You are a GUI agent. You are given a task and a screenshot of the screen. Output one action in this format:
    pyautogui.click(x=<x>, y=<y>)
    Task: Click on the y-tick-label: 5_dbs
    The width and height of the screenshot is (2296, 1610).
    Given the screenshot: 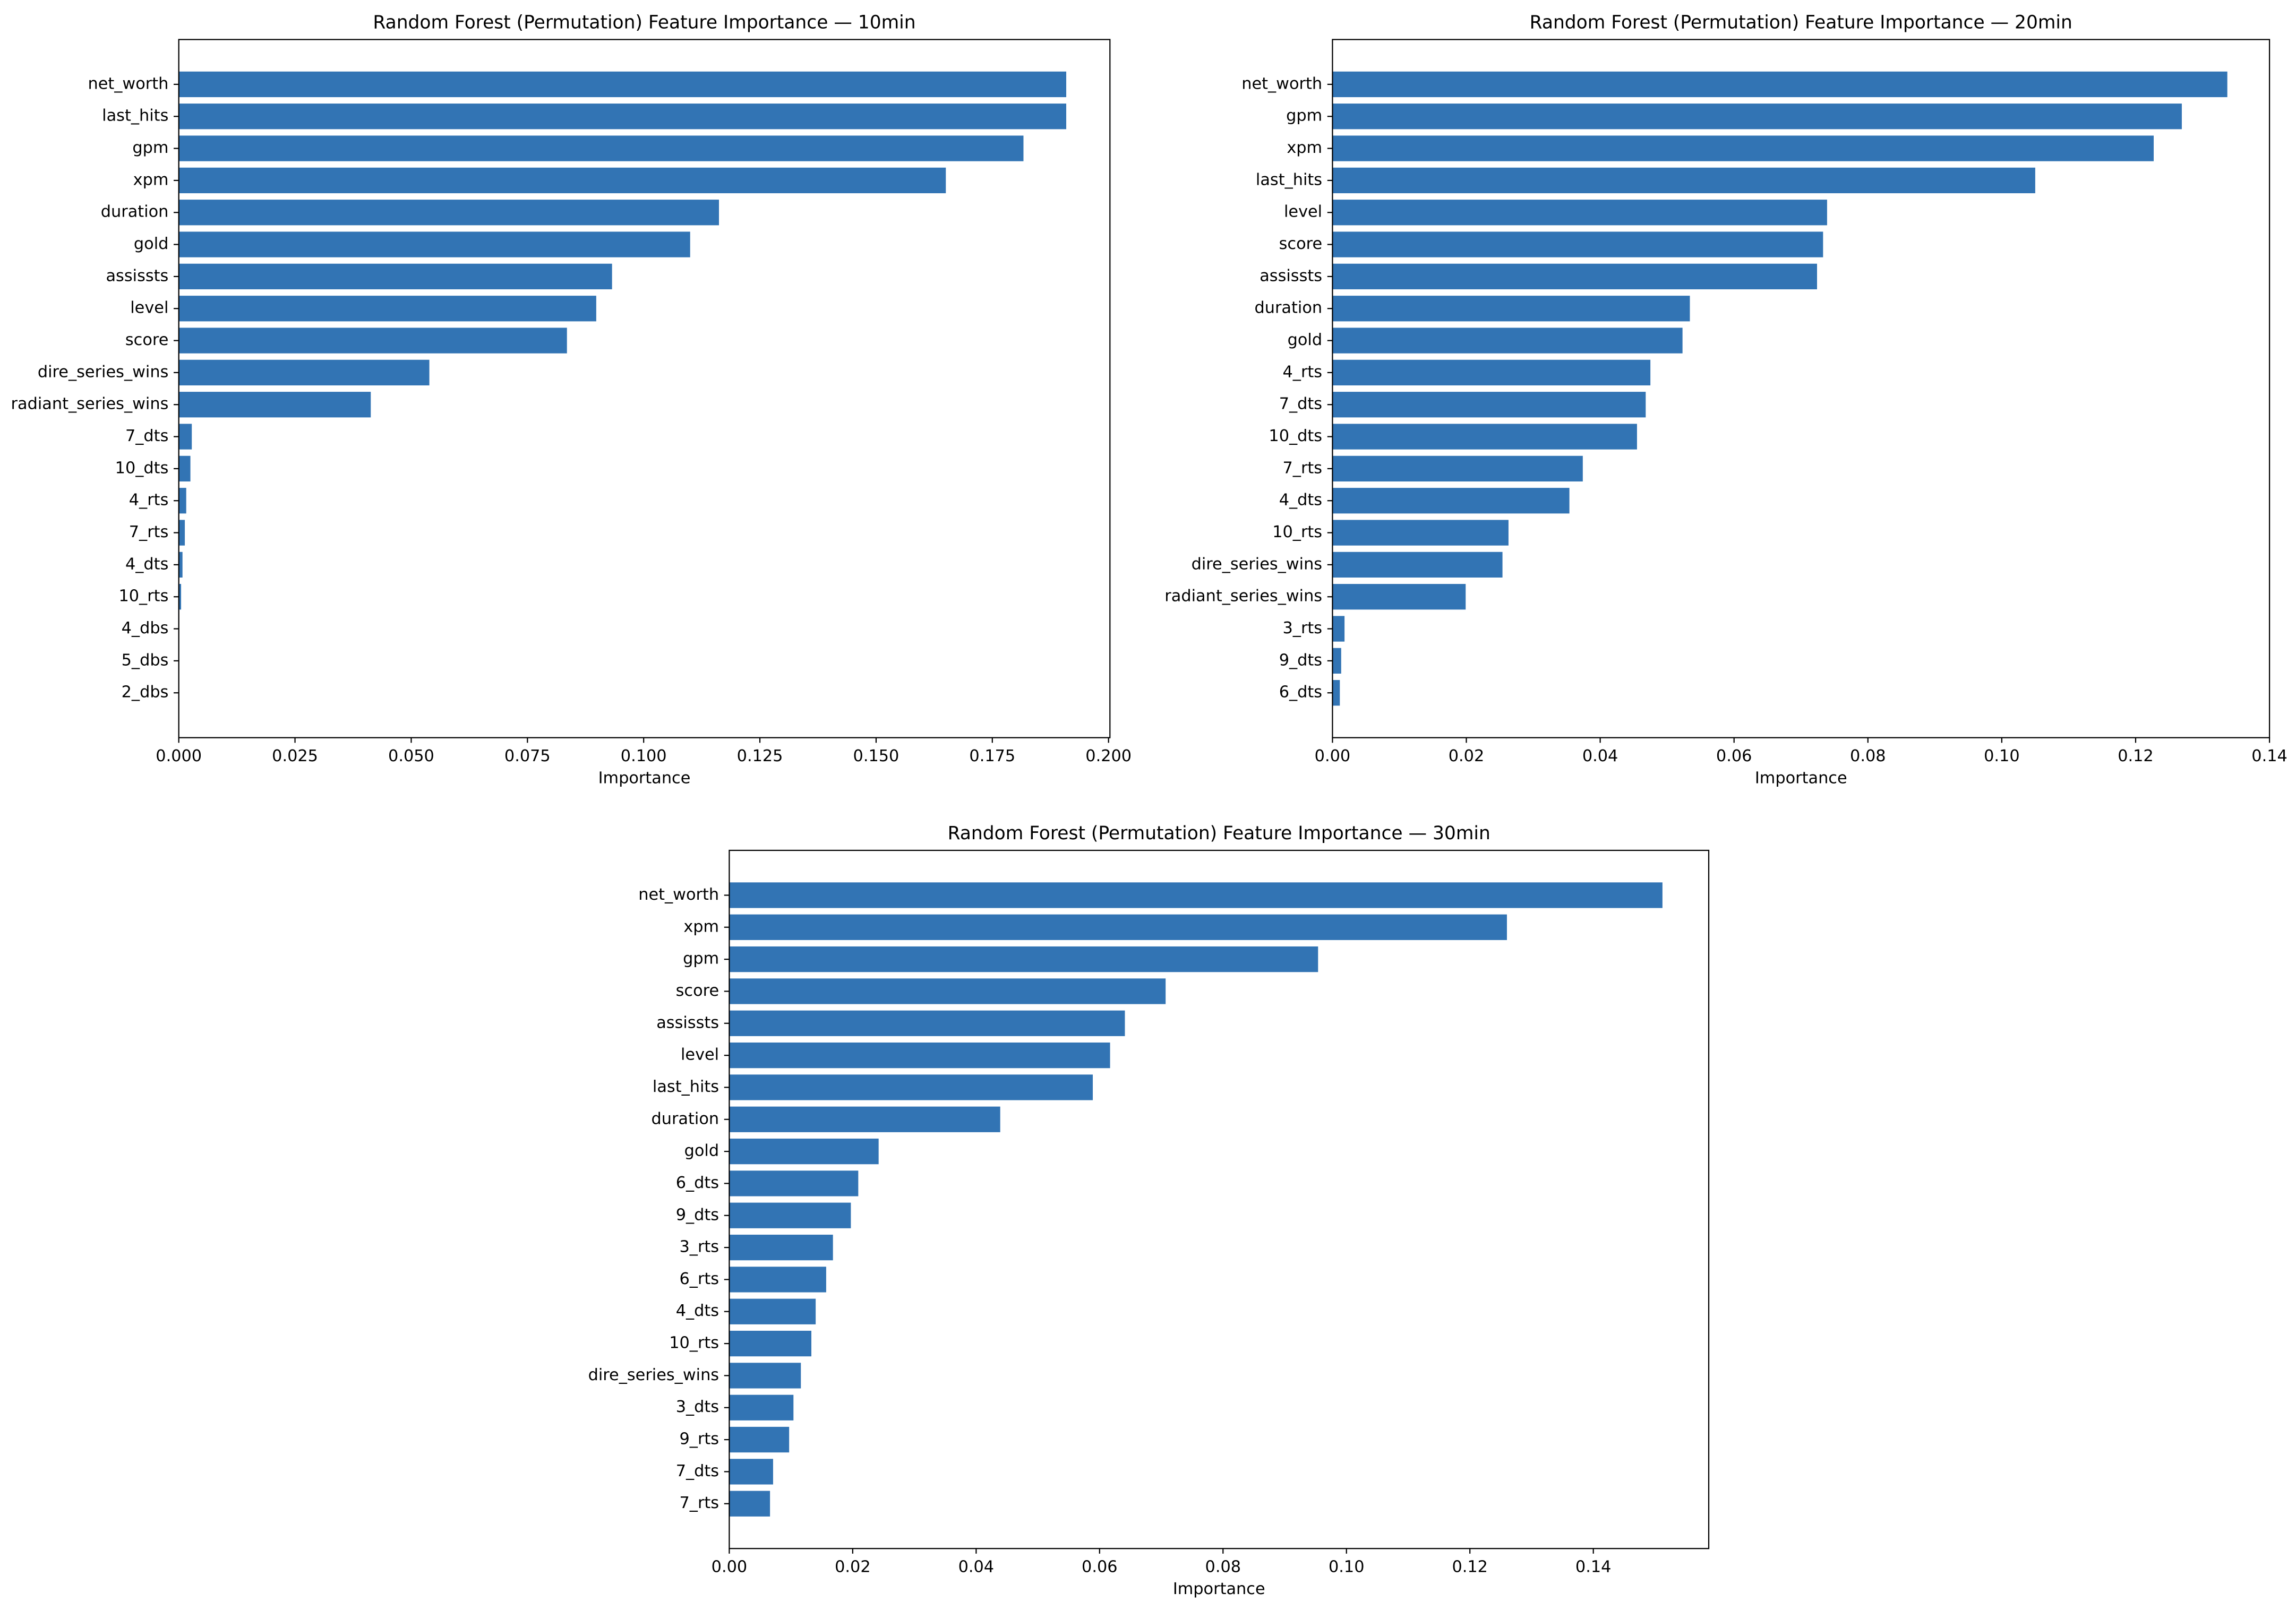 What is the action you would take?
    pyautogui.click(x=145, y=660)
    